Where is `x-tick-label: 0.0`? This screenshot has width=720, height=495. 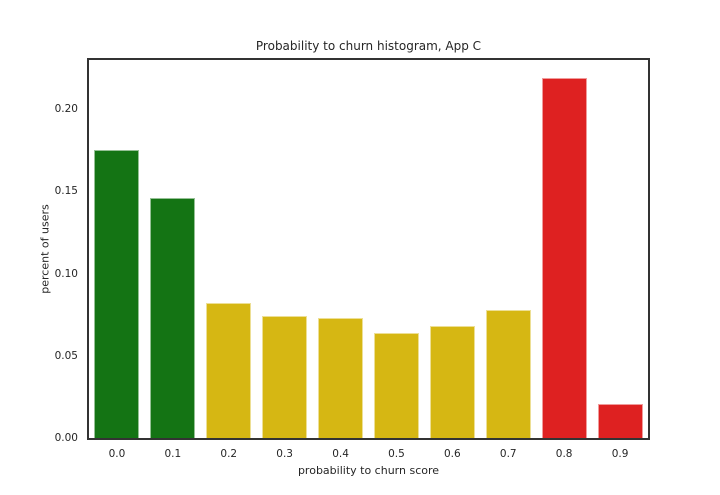
x-tick-label: 0.0 is located at coordinates (117, 454).